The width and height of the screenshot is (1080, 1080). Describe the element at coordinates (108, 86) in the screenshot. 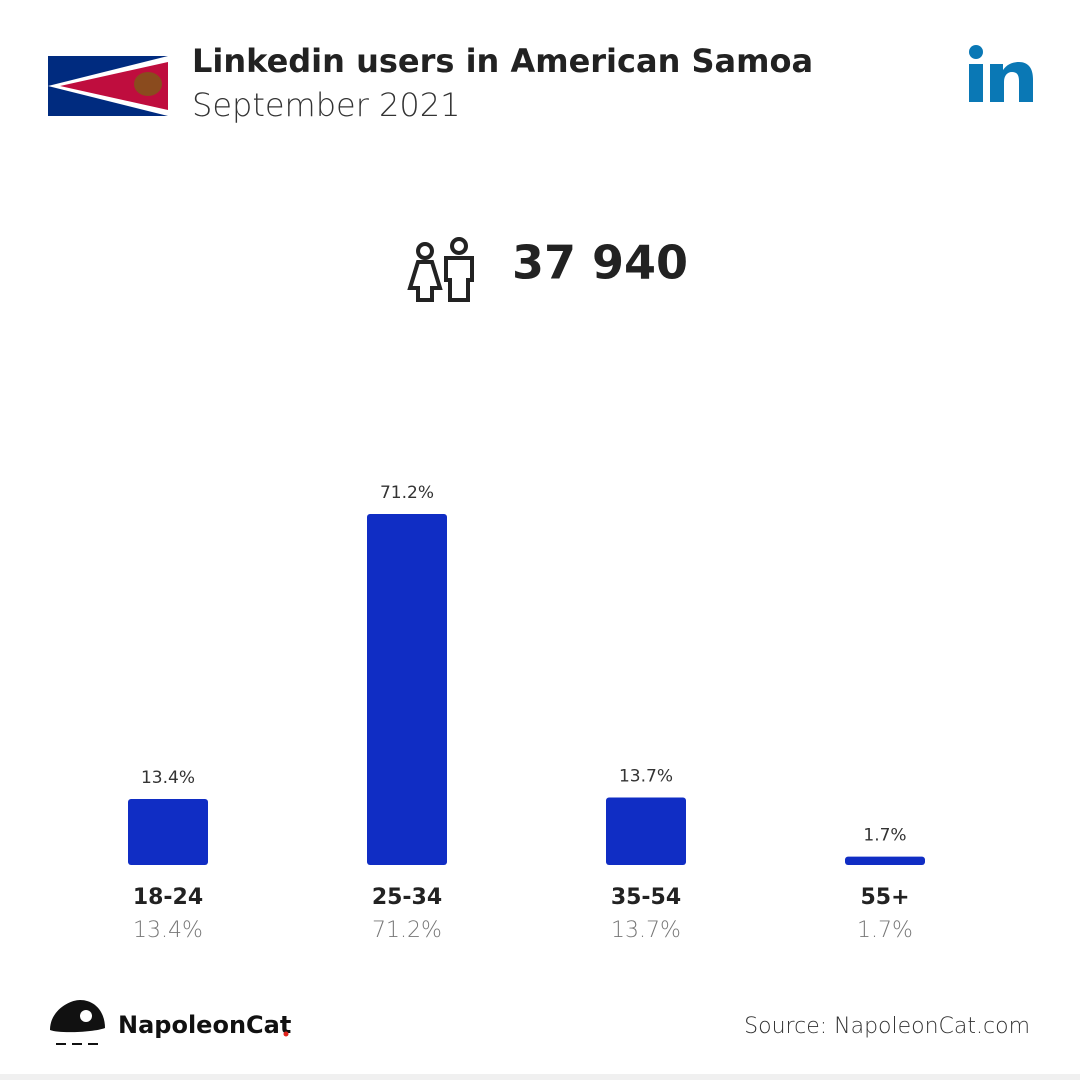

I see `flag` at that location.